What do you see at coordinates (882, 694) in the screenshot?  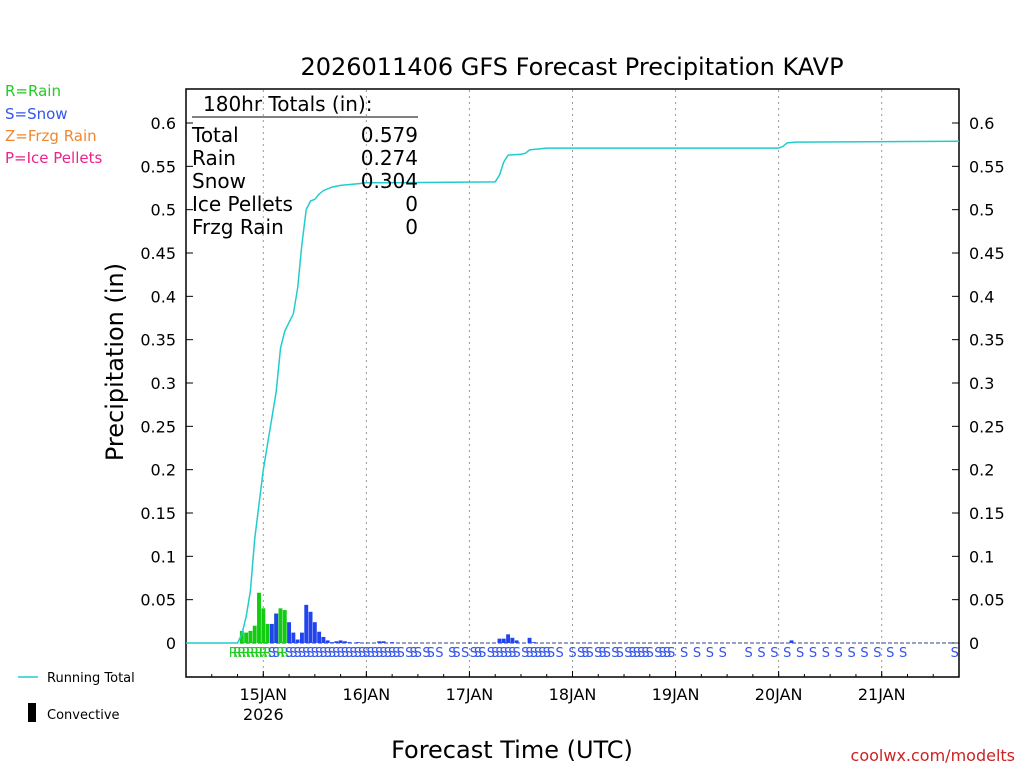 I see `x-tick-label: 21JAN` at bounding box center [882, 694].